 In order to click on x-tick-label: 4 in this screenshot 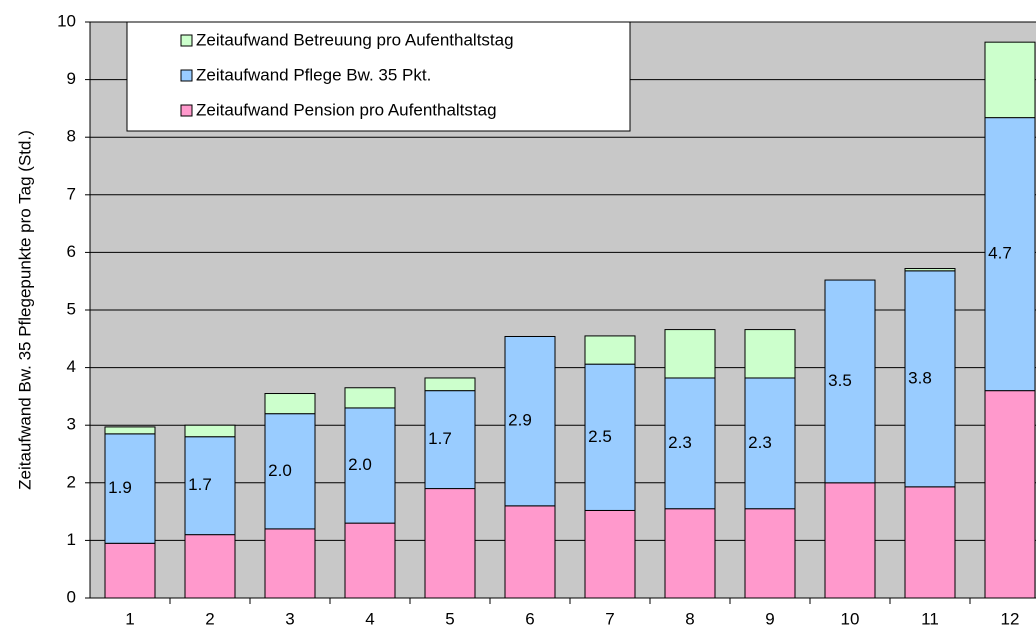, I will do `click(369, 618)`.